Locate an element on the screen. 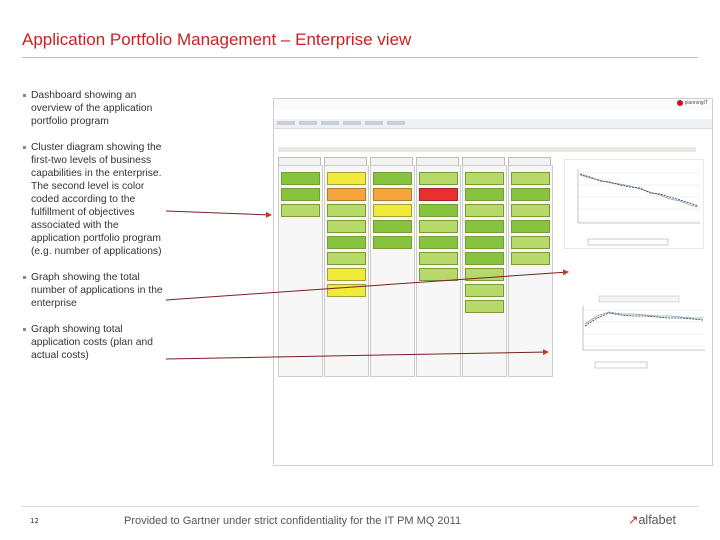 The image size is (720, 540). window-top-bar is located at coordinates (493, 104).